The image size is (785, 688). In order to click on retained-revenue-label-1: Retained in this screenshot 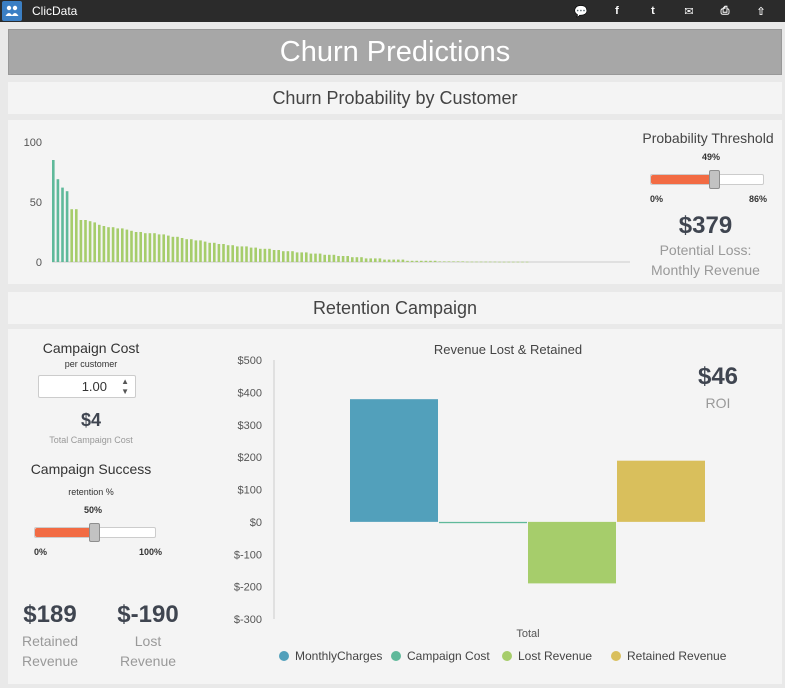, I will do `click(50, 641)`.